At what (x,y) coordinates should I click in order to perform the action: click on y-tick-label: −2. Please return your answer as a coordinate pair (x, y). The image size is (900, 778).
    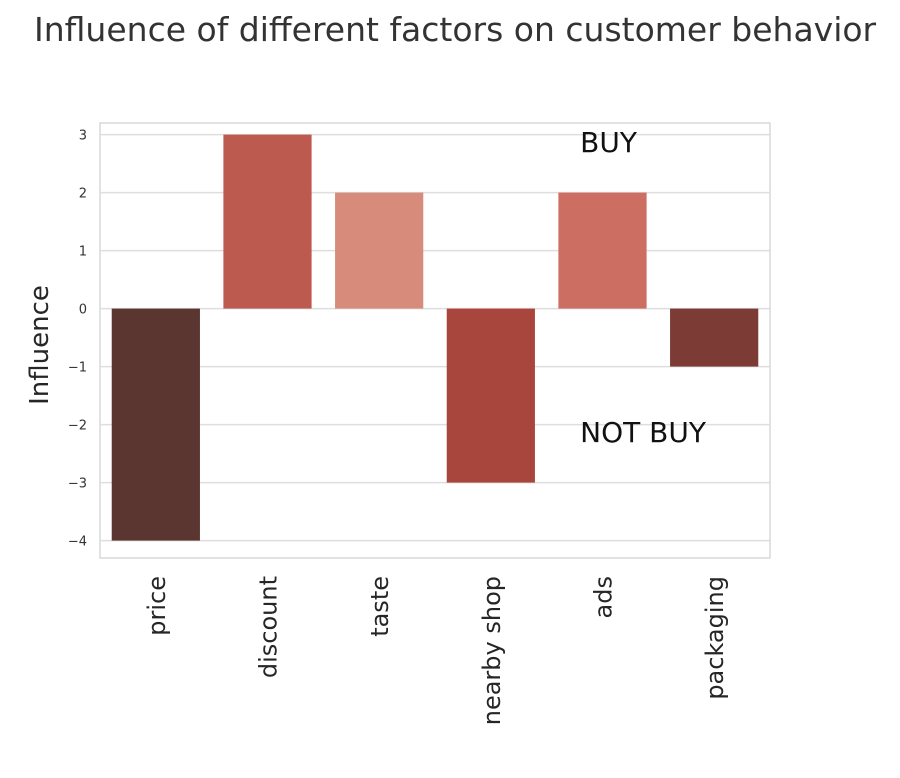
    Looking at the image, I should click on (77, 426).